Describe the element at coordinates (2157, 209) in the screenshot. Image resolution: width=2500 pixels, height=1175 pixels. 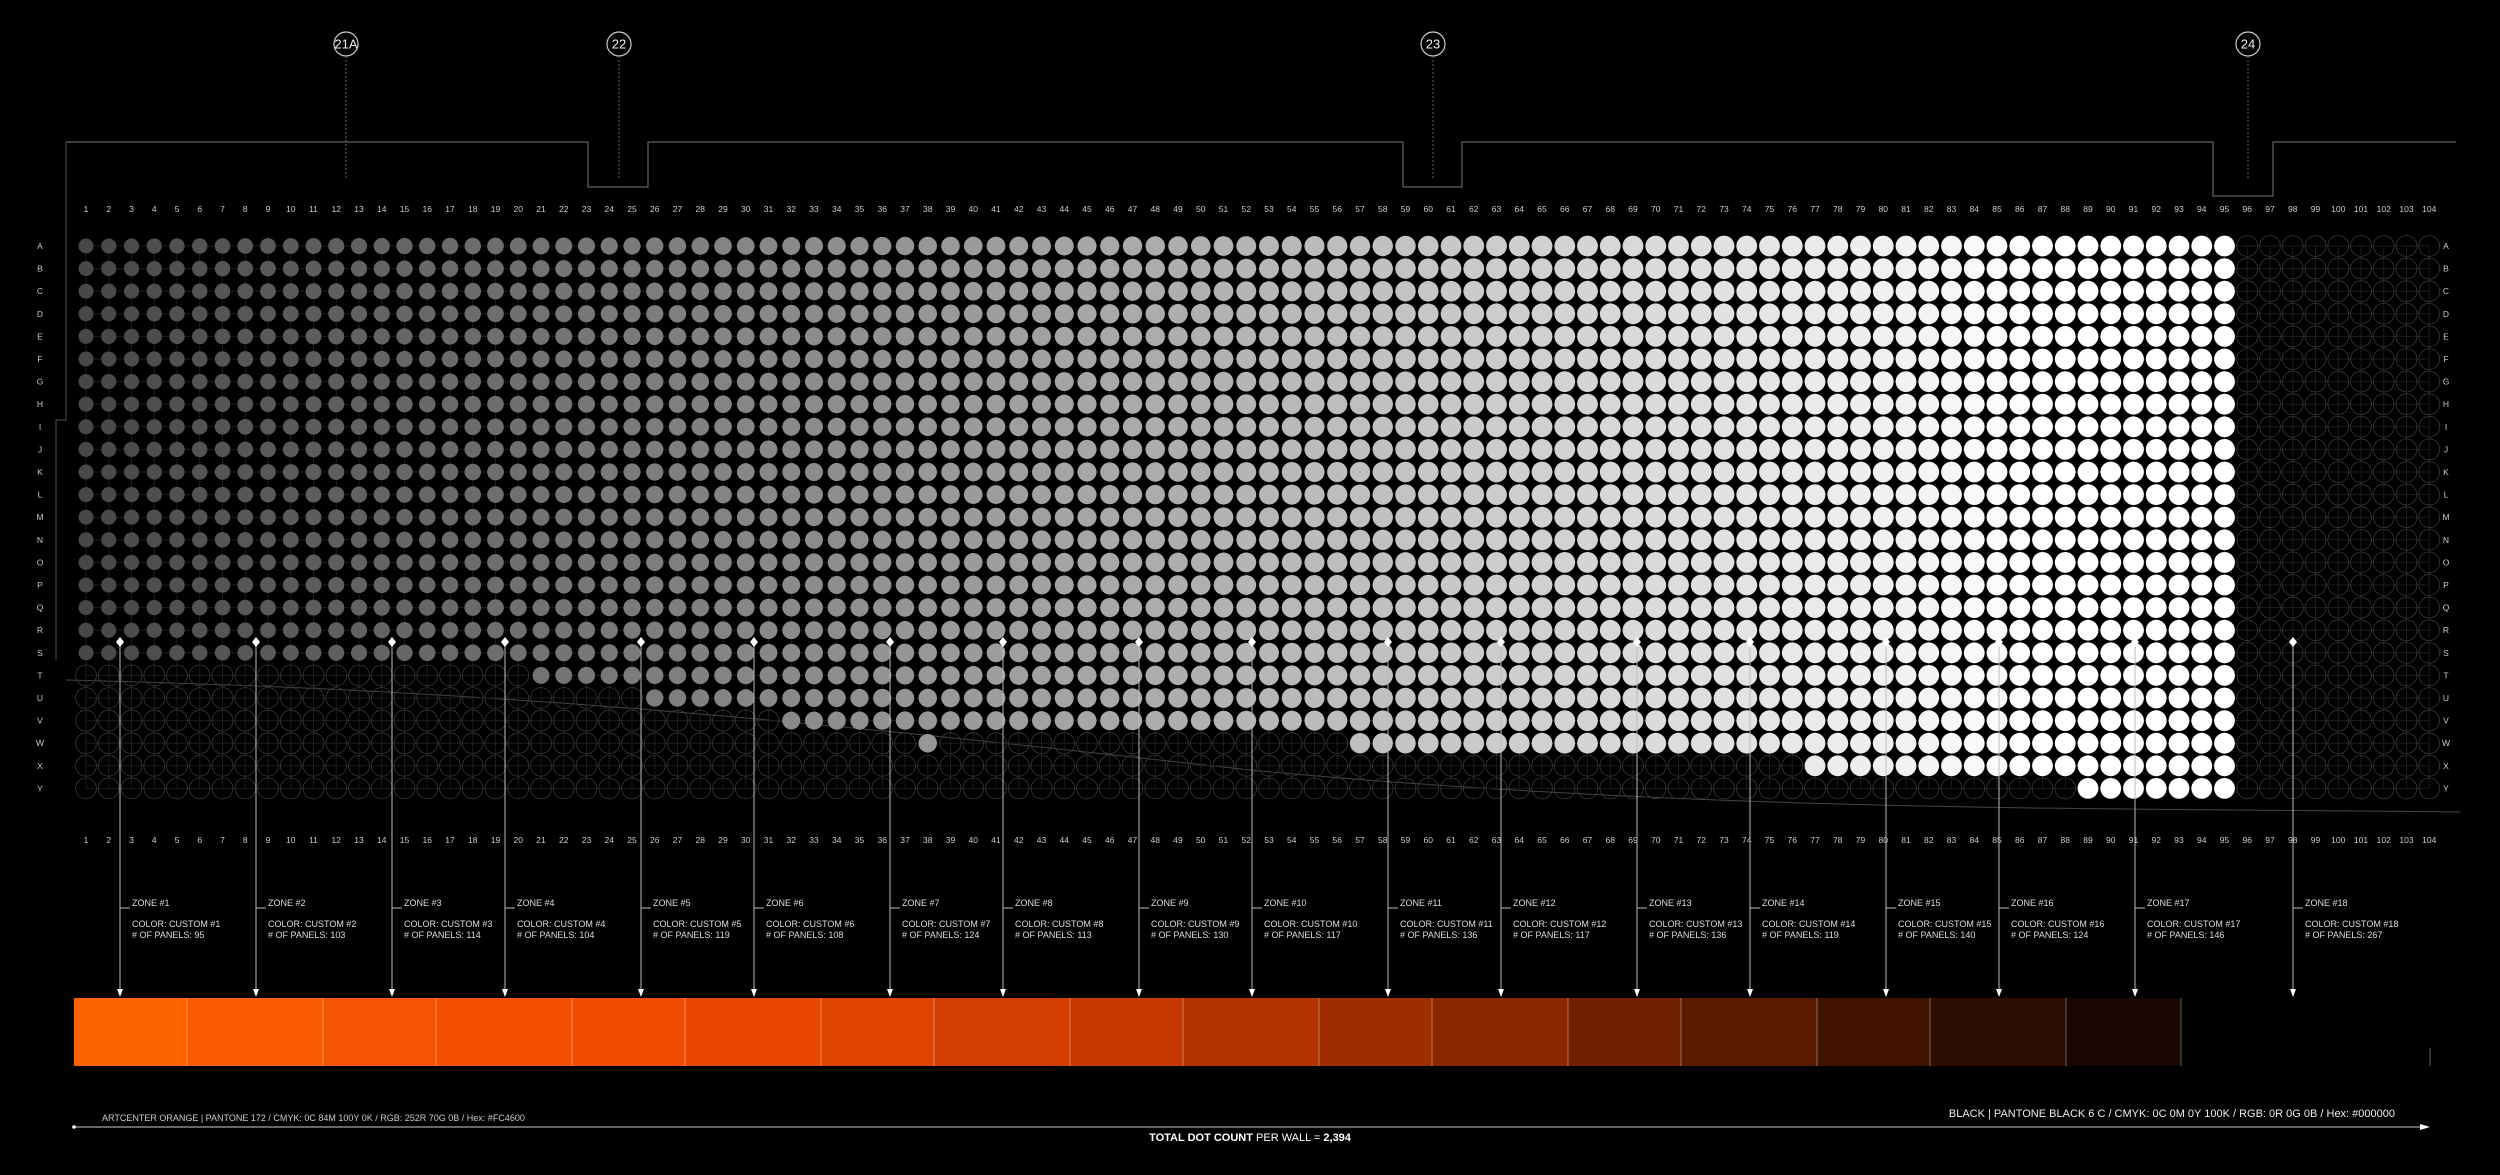
I see `column-label-top: 92` at that location.